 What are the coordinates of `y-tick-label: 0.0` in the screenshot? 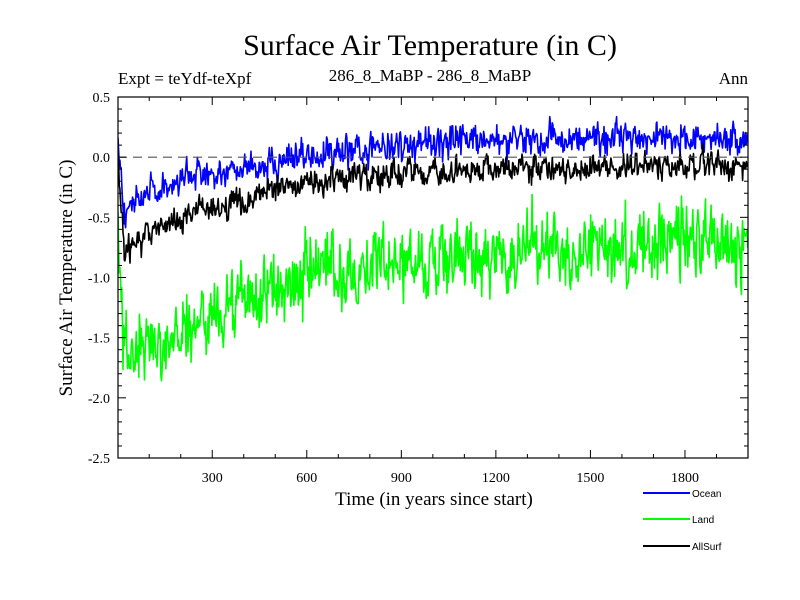 It's located at (102, 158).